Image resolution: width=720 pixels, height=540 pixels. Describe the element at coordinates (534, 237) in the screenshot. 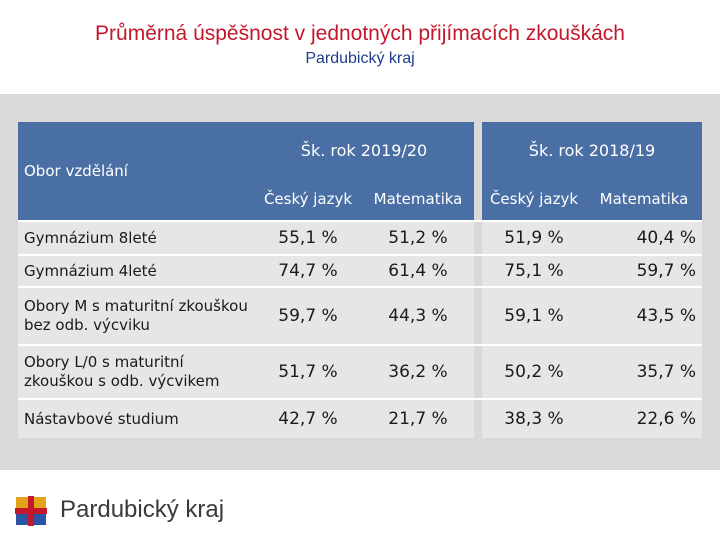

I see `table-cell: 51,9 %` at that location.